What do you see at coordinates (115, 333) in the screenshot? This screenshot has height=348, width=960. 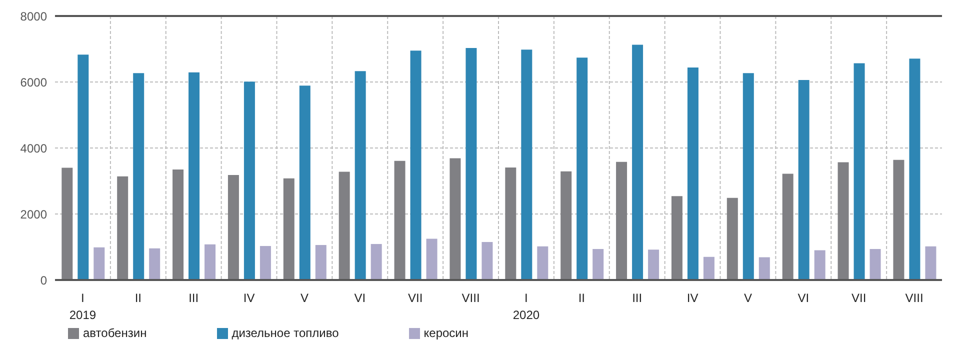 I see `legend-label: автобензин` at bounding box center [115, 333].